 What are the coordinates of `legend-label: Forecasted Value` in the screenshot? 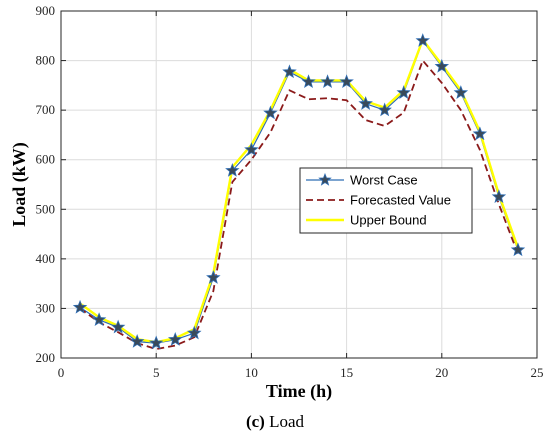 It's located at (400, 200).